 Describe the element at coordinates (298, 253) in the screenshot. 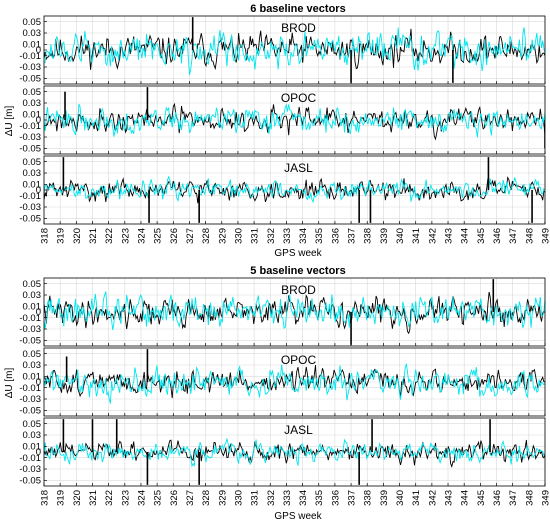

I see `x-axis-label-1: GPS week` at that location.